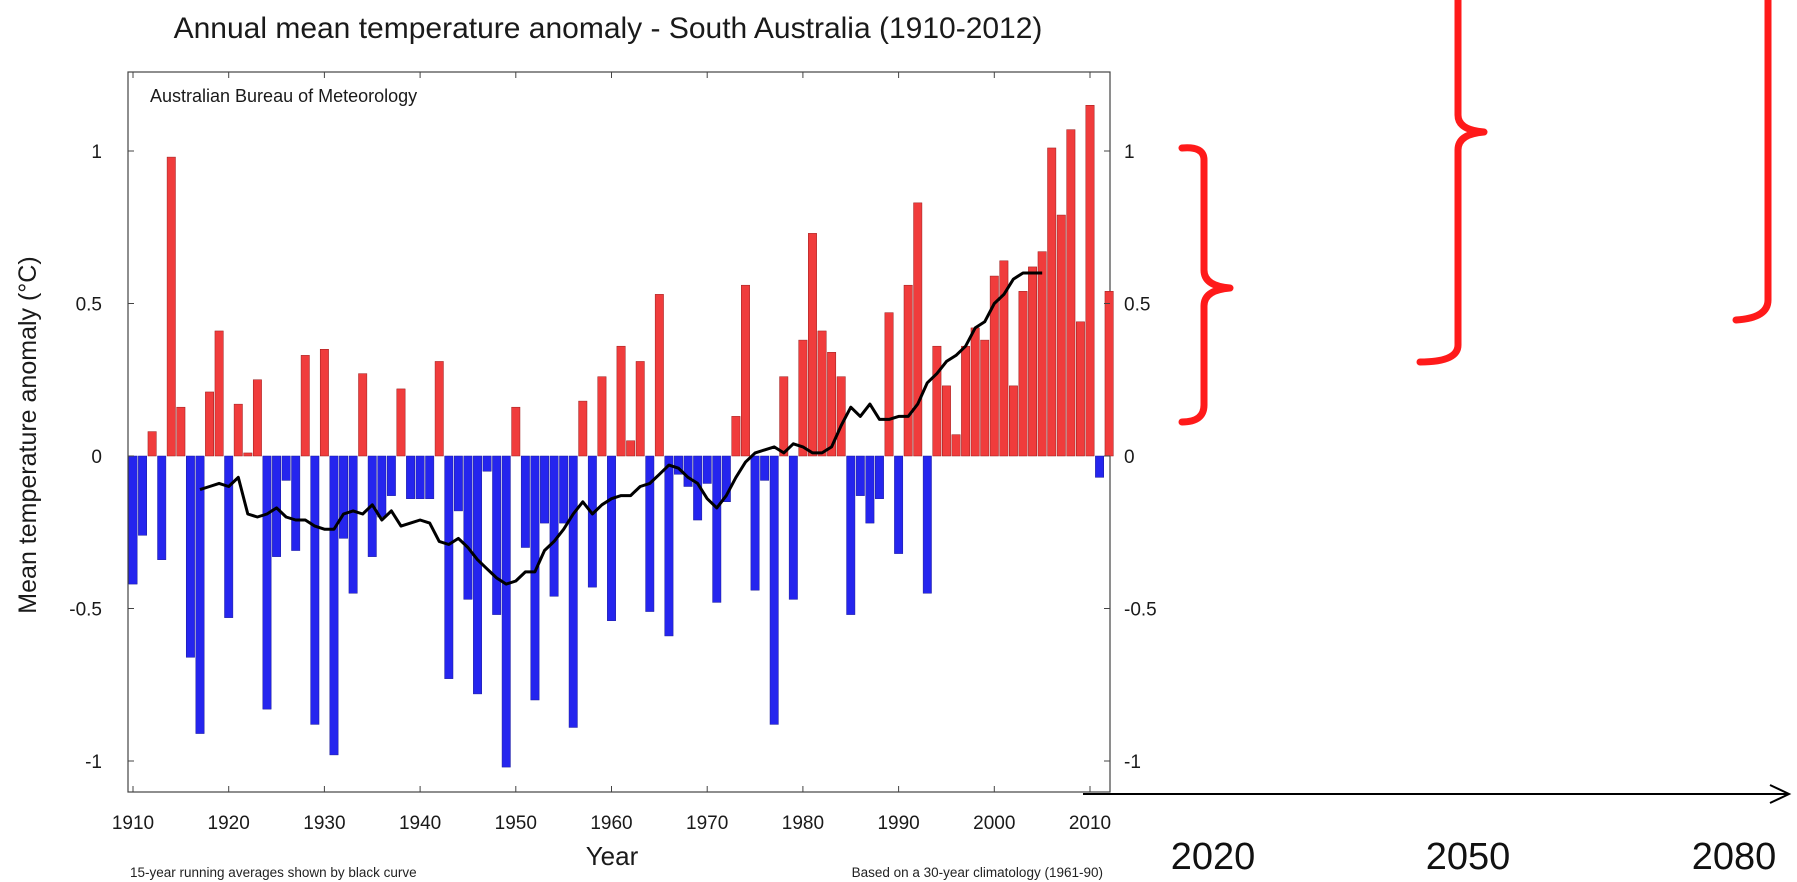 The height and width of the screenshot is (882, 1797). Describe the element at coordinates (736, 436) in the screenshot. I see `bar-1973` at that location.